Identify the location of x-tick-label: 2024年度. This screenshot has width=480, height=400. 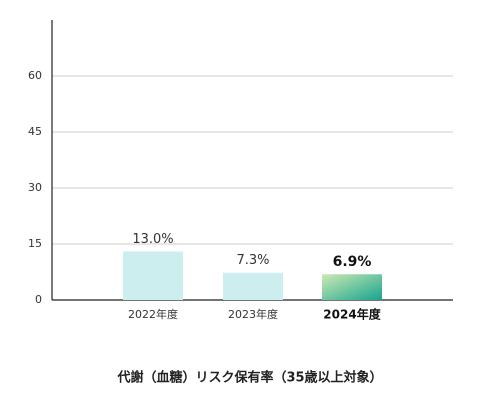
(352, 314).